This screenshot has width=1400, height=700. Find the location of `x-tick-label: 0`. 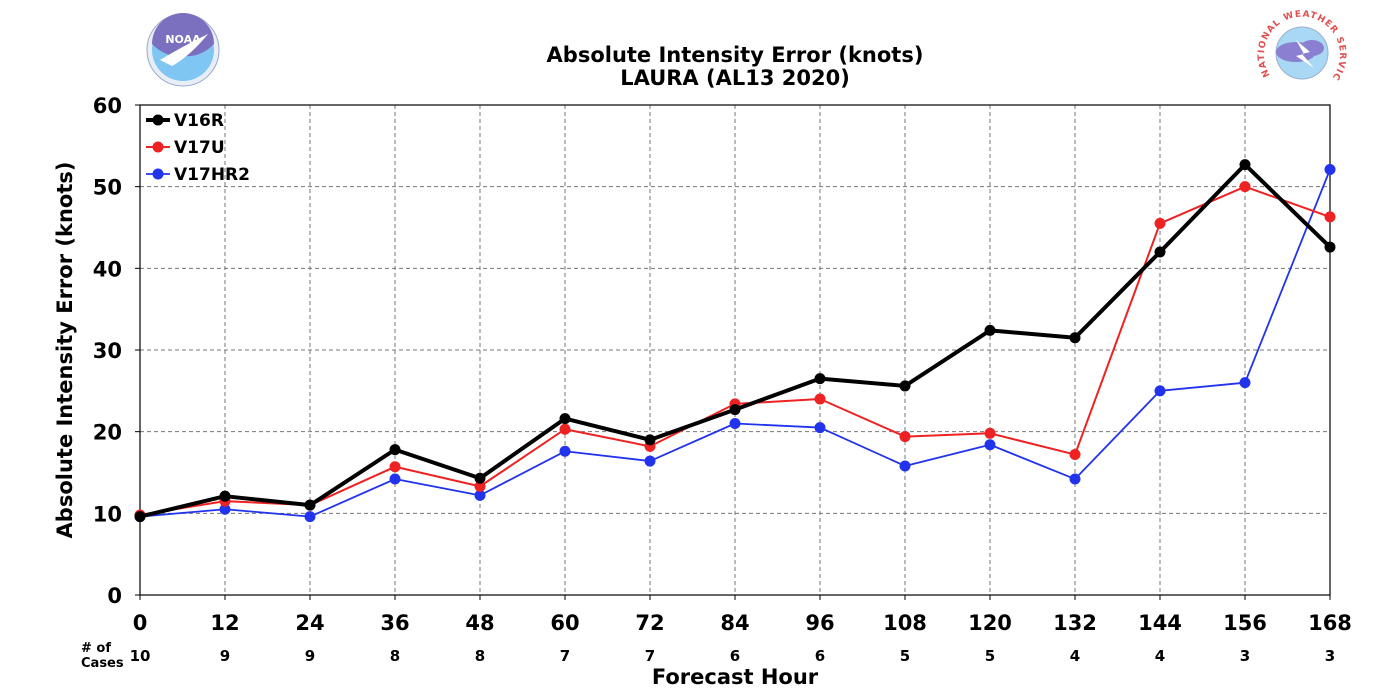

x-tick-label: 0 is located at coordinates (140, 623).